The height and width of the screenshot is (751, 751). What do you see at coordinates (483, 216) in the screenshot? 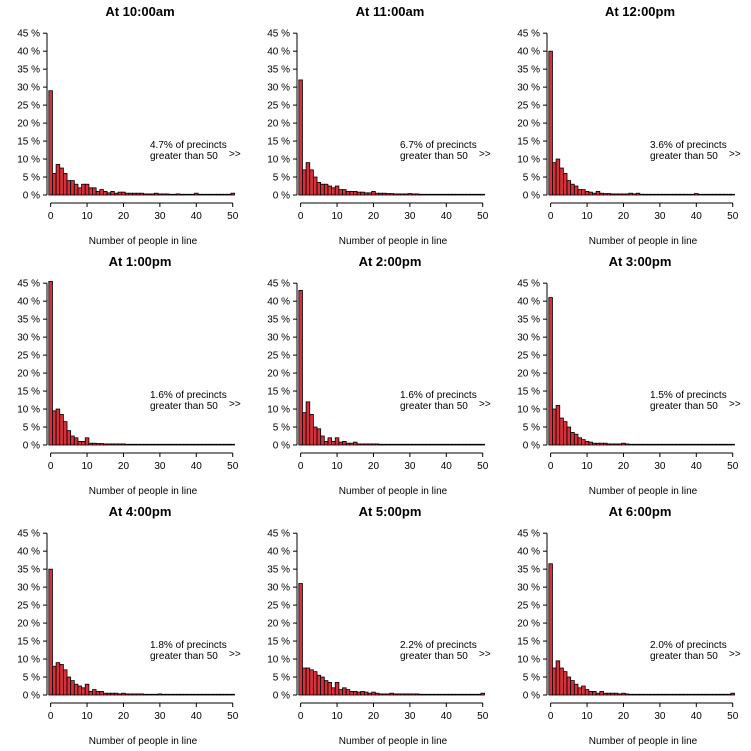
I see `x-tick-label: 50` at bounding box center [483, 216].